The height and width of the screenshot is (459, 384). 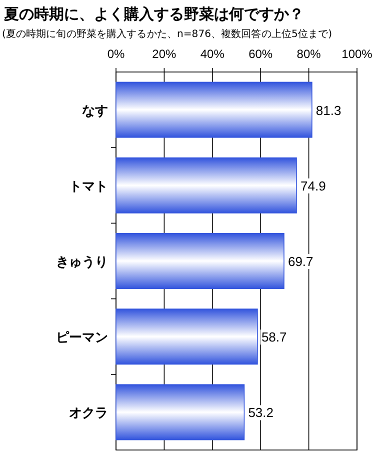 What do you see at coordinates (329, 110) in the screenshot?
I see `data-label: 81.3` at bounding box center [329, 110].